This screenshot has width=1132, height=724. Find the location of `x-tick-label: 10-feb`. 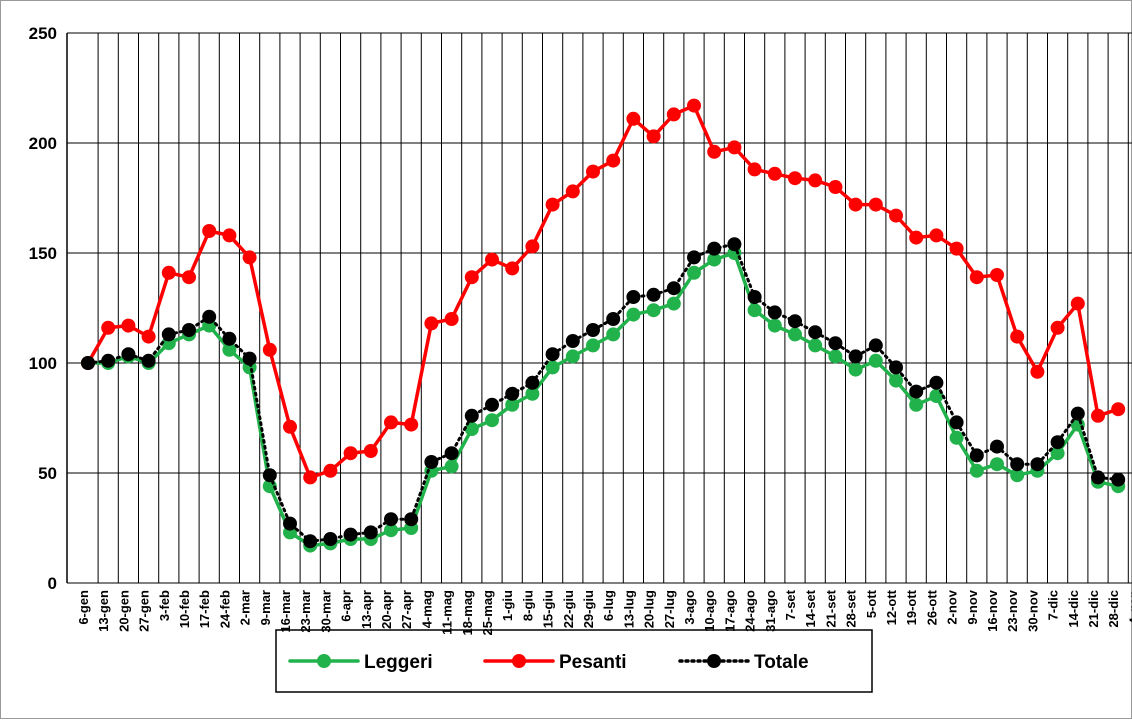

x-tick-label: 10-feb is located at coordinates (184, 609).